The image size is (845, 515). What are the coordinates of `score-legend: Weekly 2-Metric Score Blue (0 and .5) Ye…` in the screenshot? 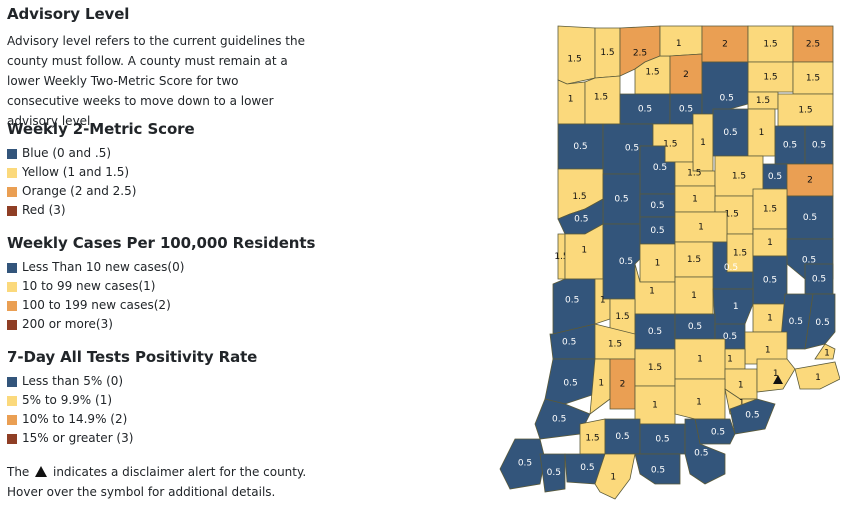 It's located at (101, 170).